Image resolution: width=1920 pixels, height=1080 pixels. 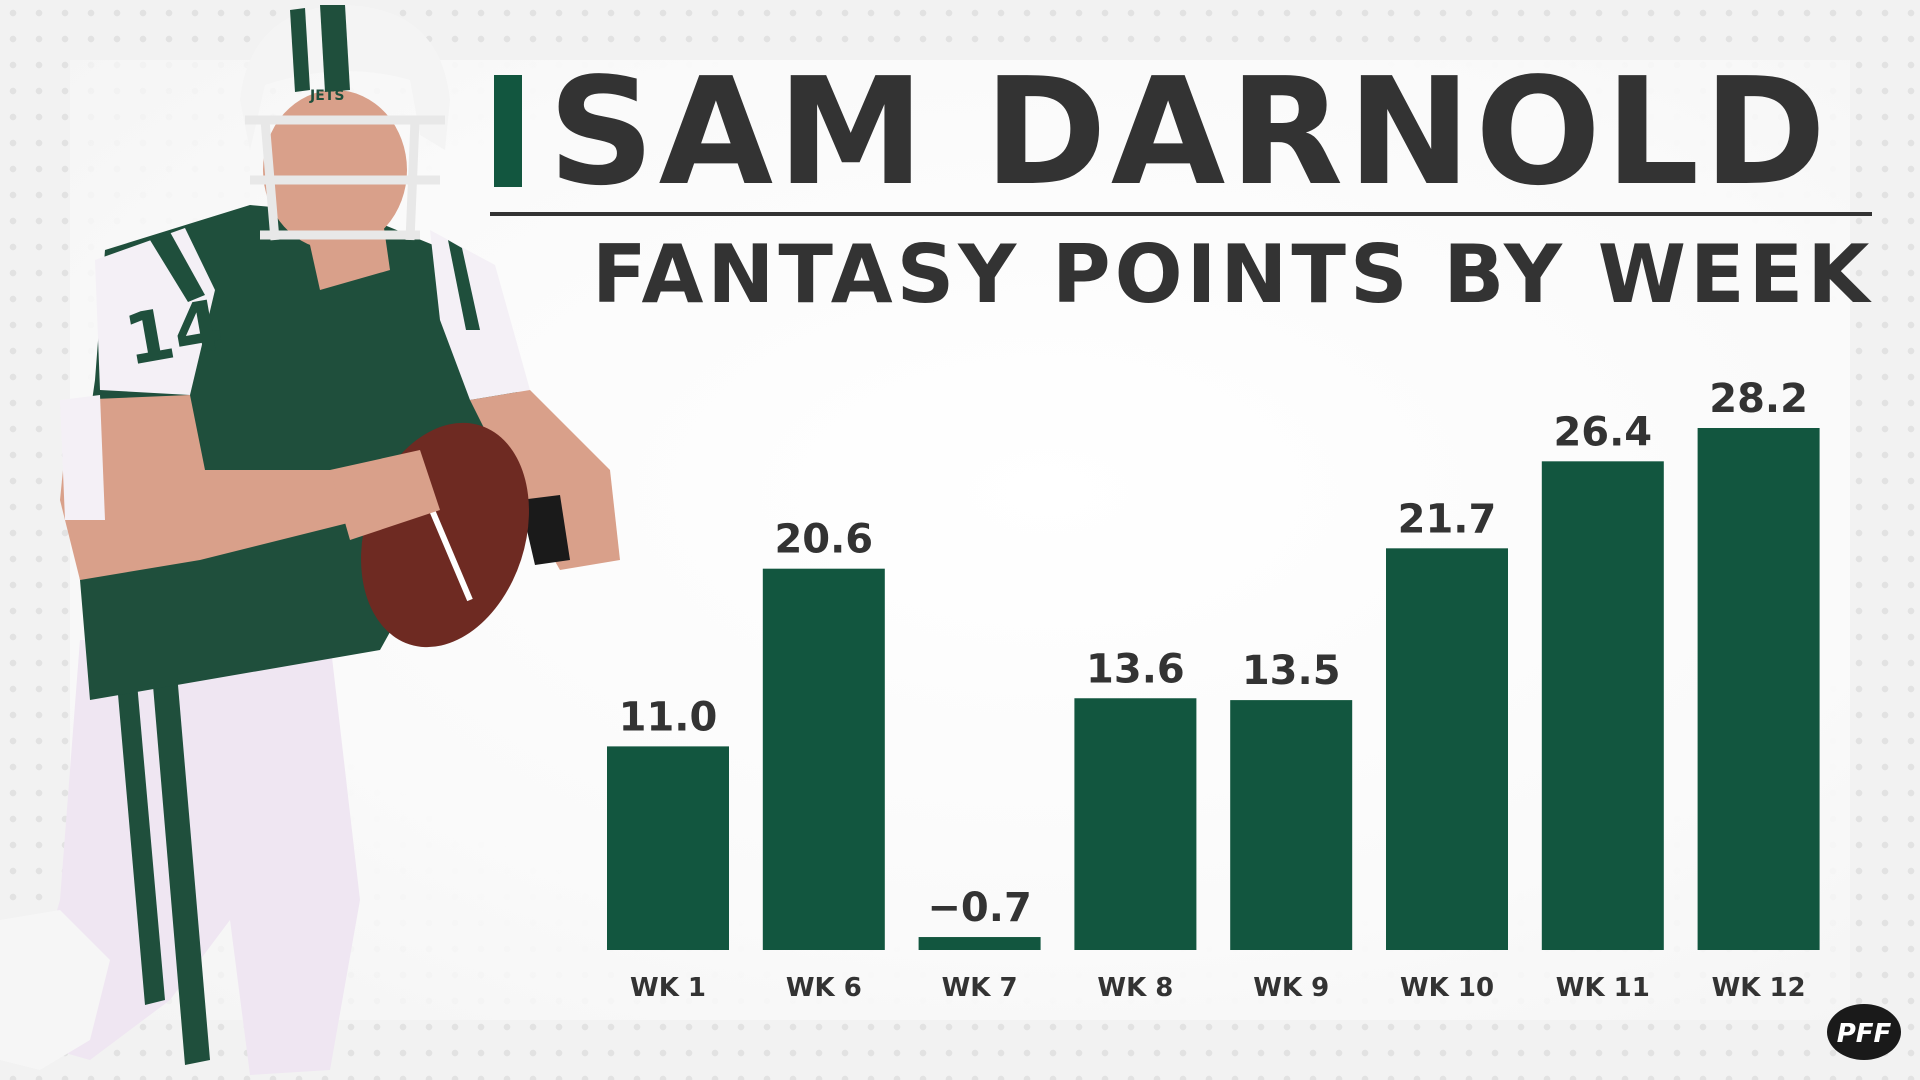 What do you see at coordinates (668, 717) in the screenshot?
I see `bar-value-label: 11.0` at bounding box center [668, 717].